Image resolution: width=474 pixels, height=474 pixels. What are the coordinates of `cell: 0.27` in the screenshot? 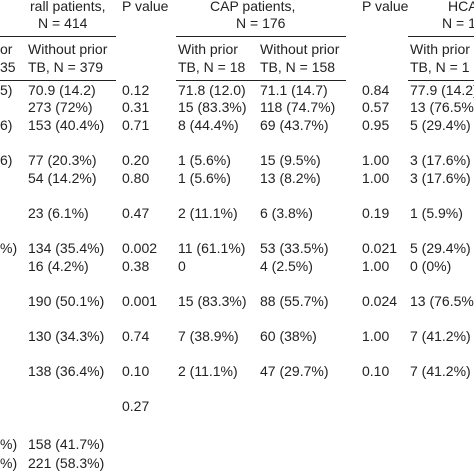 It's located at (136, 406).